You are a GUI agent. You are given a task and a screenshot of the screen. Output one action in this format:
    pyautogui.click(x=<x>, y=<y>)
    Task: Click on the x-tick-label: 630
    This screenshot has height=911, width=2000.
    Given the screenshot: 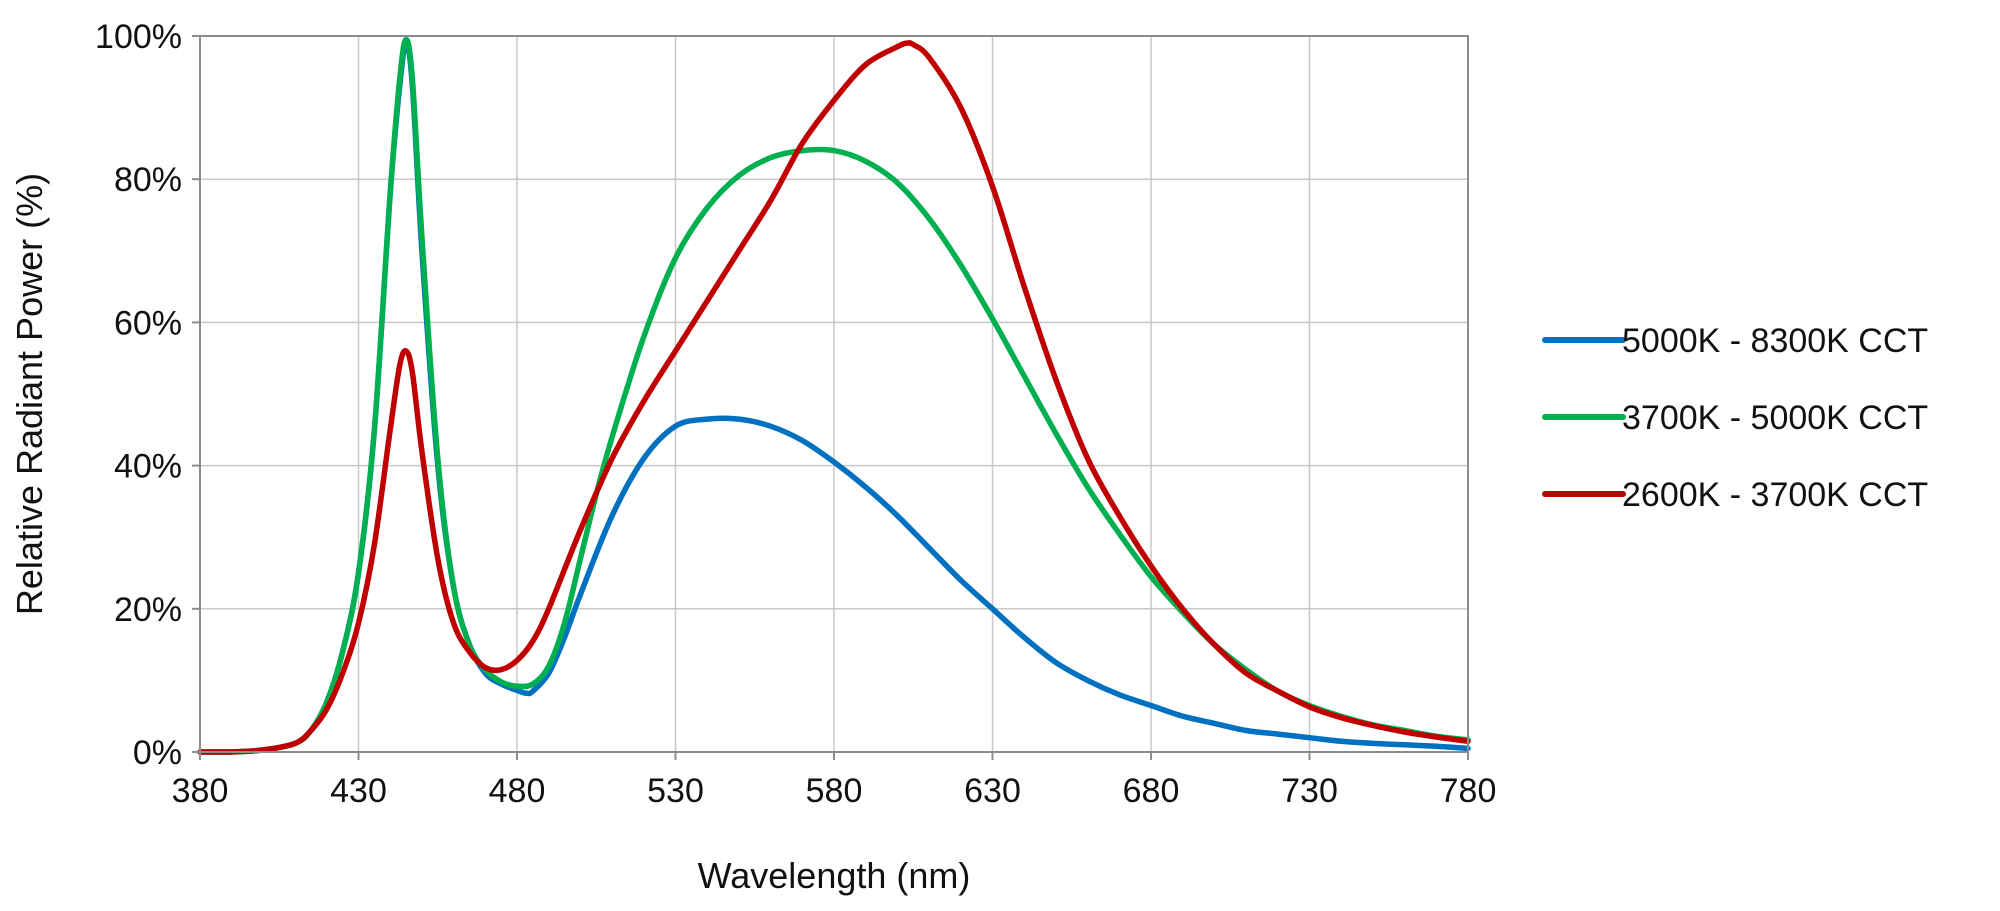 What is the action you would take?
    pyautogui.click(x=992, y=791)
    